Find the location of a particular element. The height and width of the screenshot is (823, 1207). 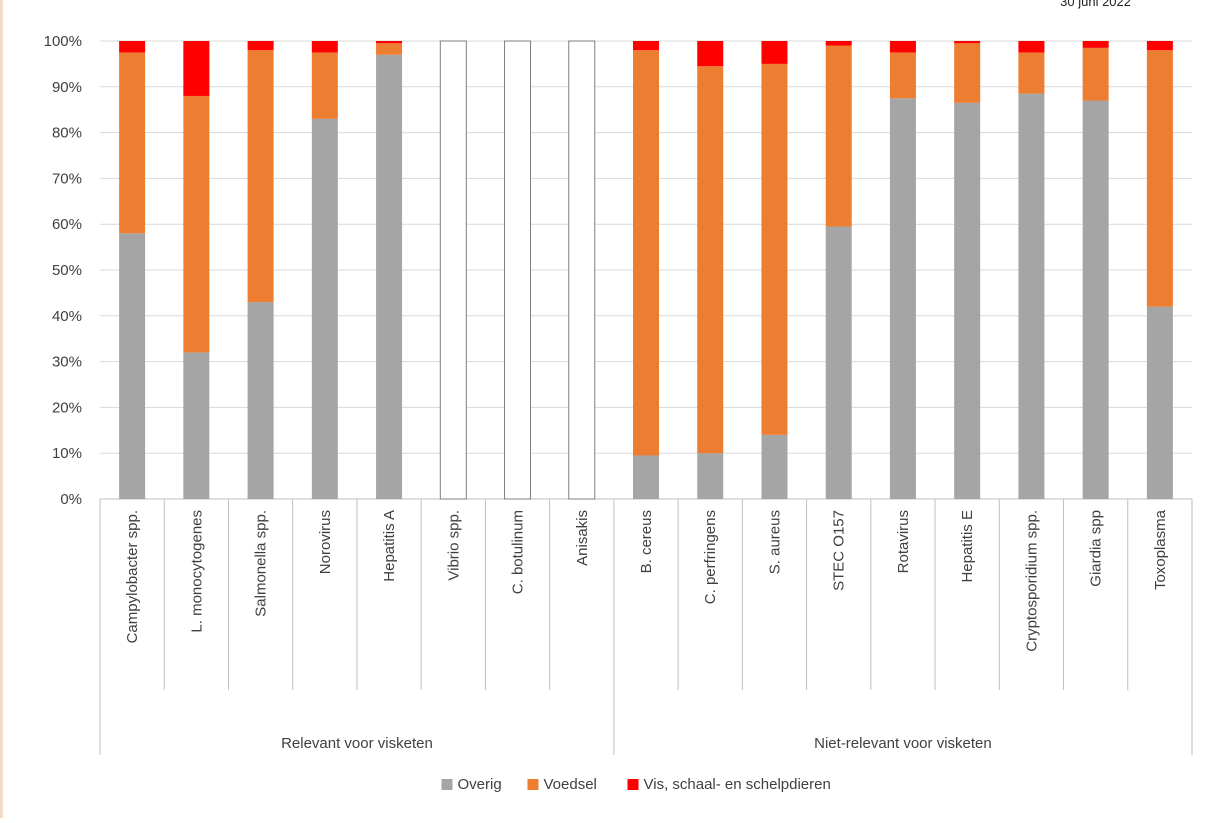

y-tick-label: 90% is located at coordinates (67, 87).